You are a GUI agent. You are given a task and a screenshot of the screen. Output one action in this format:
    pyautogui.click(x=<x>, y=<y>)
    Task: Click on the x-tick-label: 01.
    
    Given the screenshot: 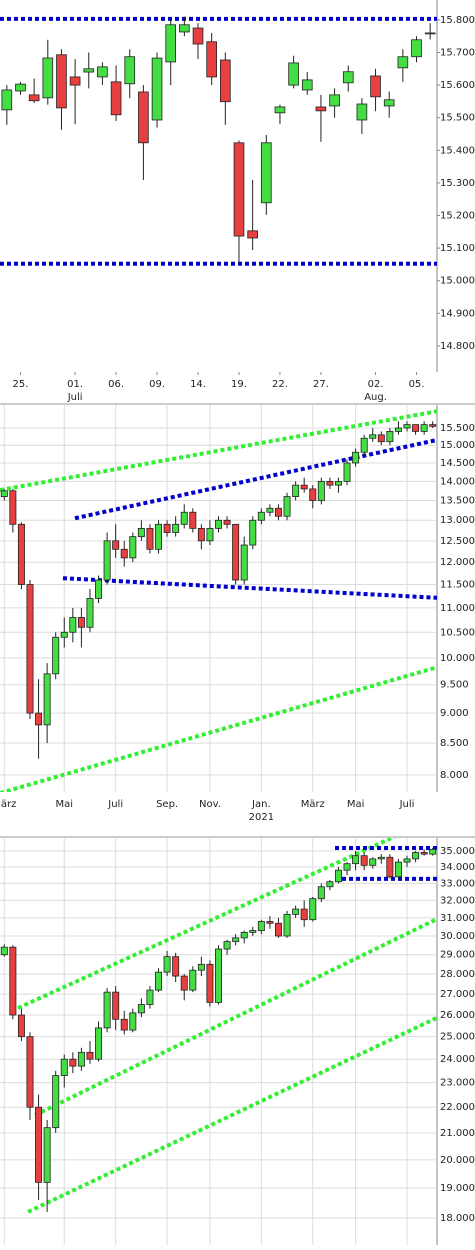 What is the action you would take?
    pyautogui.click(x=75, y=384)
    